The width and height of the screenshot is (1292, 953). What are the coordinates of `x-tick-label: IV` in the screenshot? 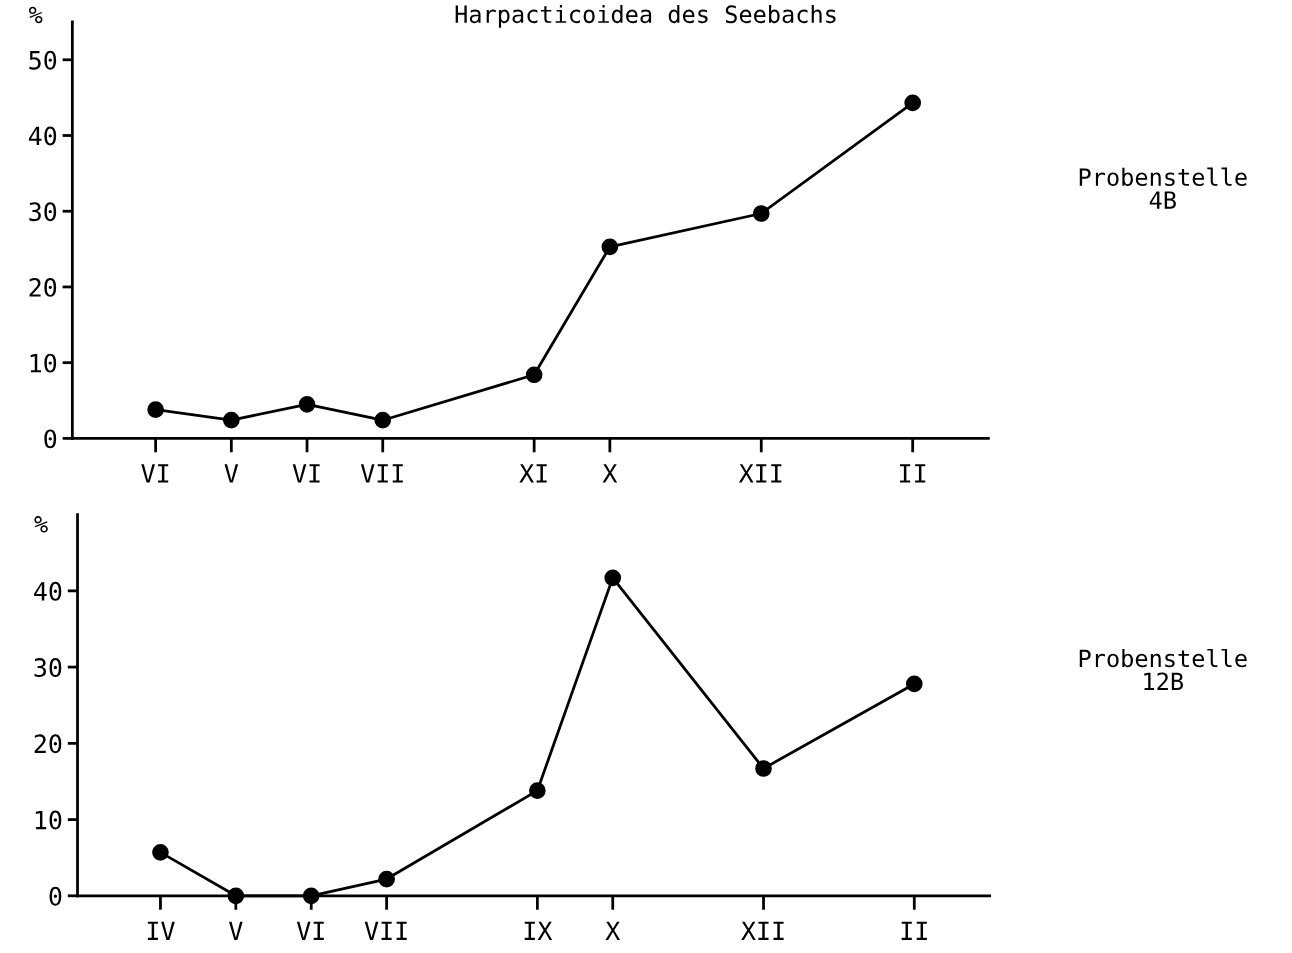 It's located at (161, 930).